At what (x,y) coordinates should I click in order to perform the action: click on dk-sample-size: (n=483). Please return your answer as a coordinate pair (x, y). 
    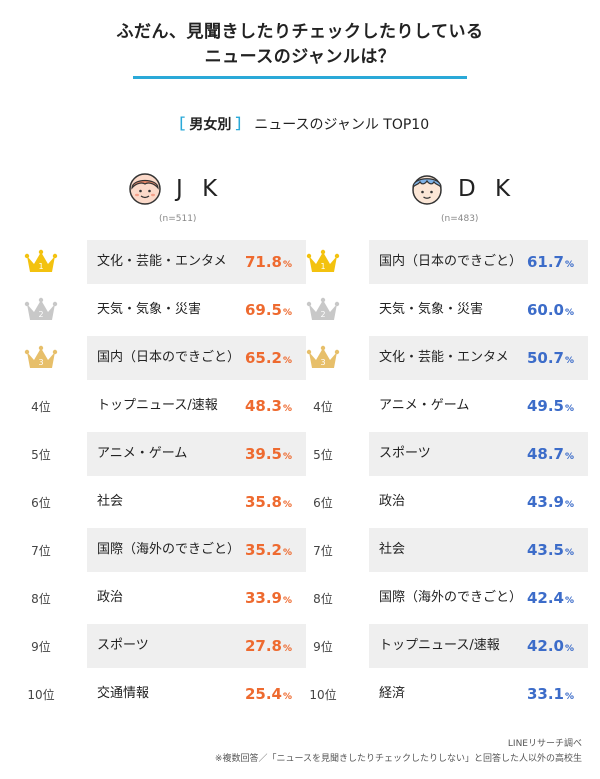
    Looking at the image, I should click on (460, 219).